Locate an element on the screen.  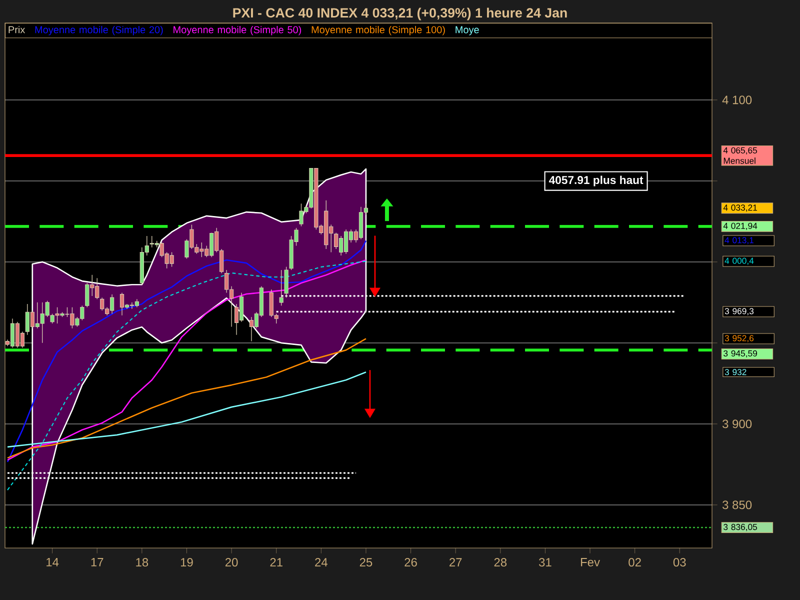
y2-tick-label: 3 969,3 is located at coordinates (739, 312).